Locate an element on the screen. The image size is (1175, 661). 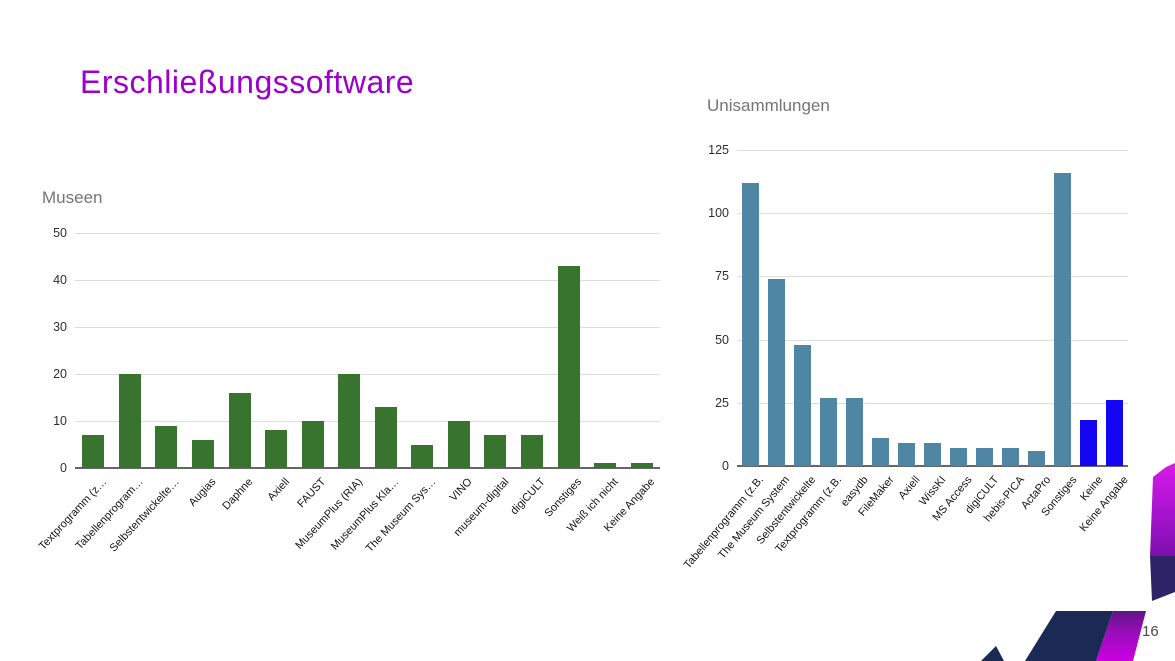
x-category-label: FAUST is located at coordinates (312, 493).